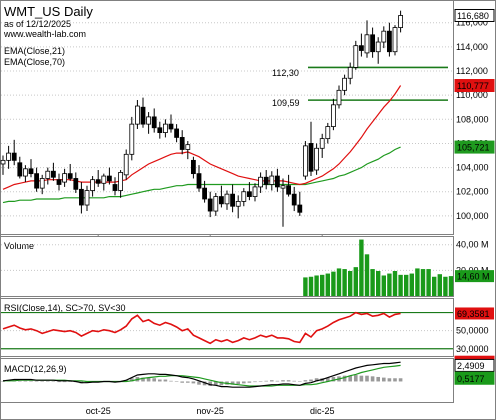 The width and height of the screenshot is (496, 420). Describe the element at coordinates (474, 86) in the screenshot. I see `ema21-value-tag-bg` at that location.